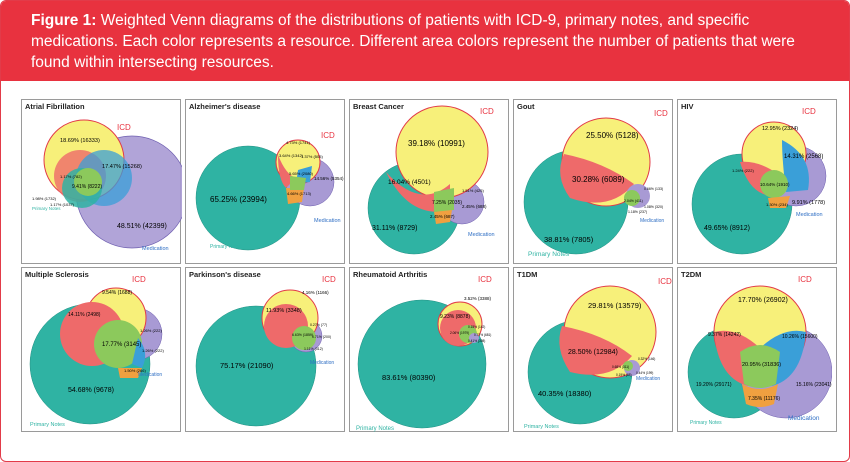  Describe the element at coordinates (687, 106) in the screenshot. I see `panel-title: HIV` at that location.